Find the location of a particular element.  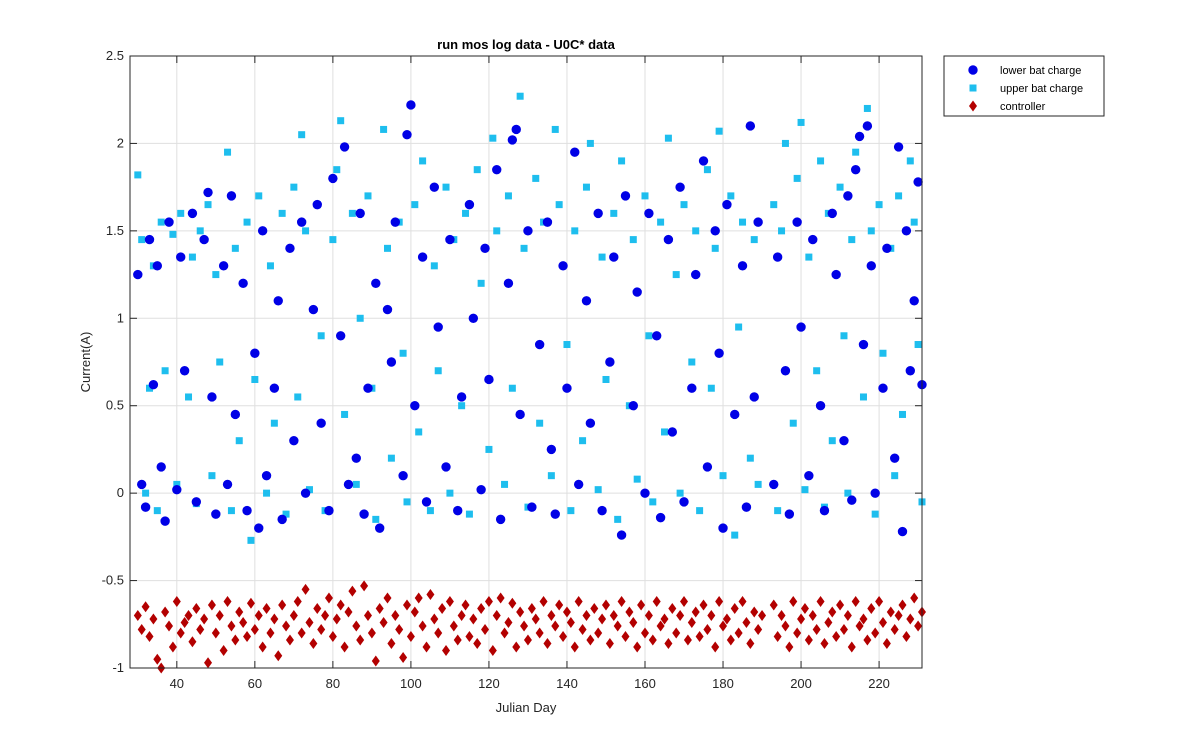

series-controller is located at coordinates (529, 627).